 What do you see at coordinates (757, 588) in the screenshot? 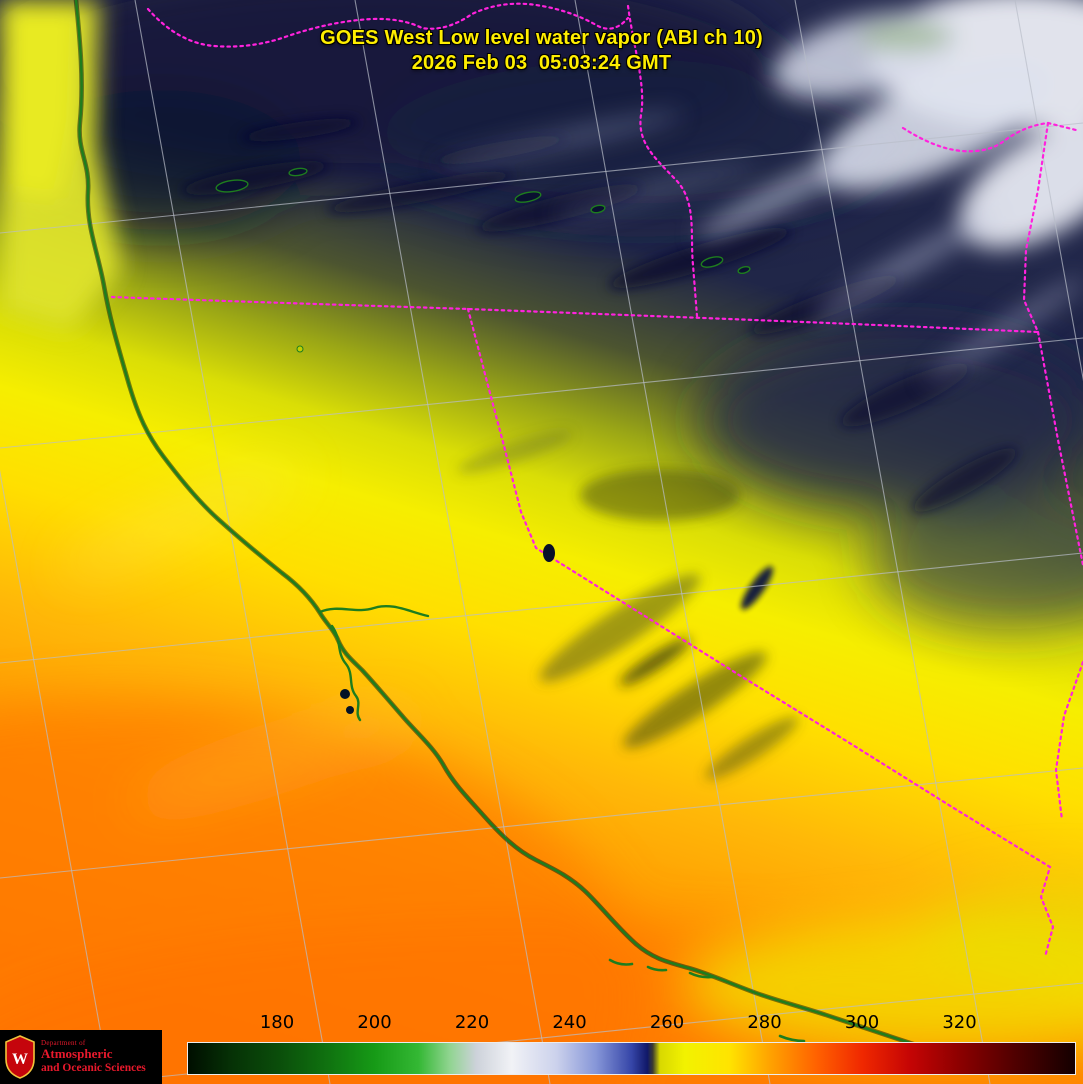
I see `dark-filament` at bounding box center [757, 588].